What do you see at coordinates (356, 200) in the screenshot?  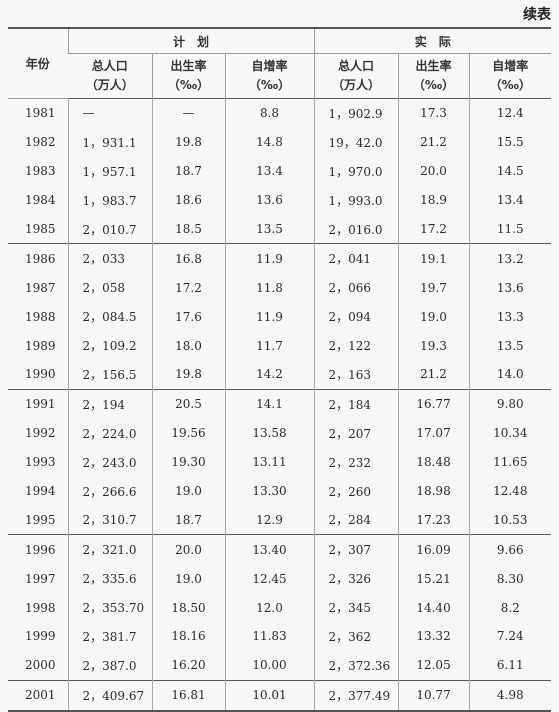 I see `value-cell: 1，993.0` at bounding box center [356, 200].